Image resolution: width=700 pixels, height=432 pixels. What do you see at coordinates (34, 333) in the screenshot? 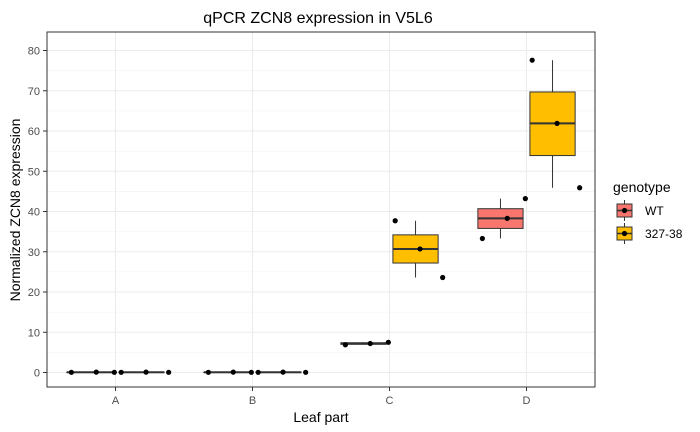
I see `y-tick-label: 10` at bounding box center [34, 333].